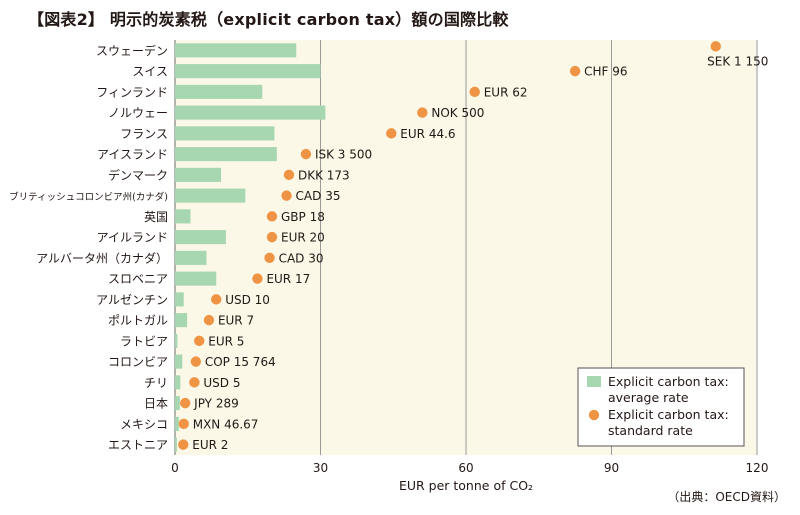 The height and width of the screenshot is (515, 800). Describe the element at coordinates (303, 217) in the screenshot. I see `dot-label: GBP 18` at that location.